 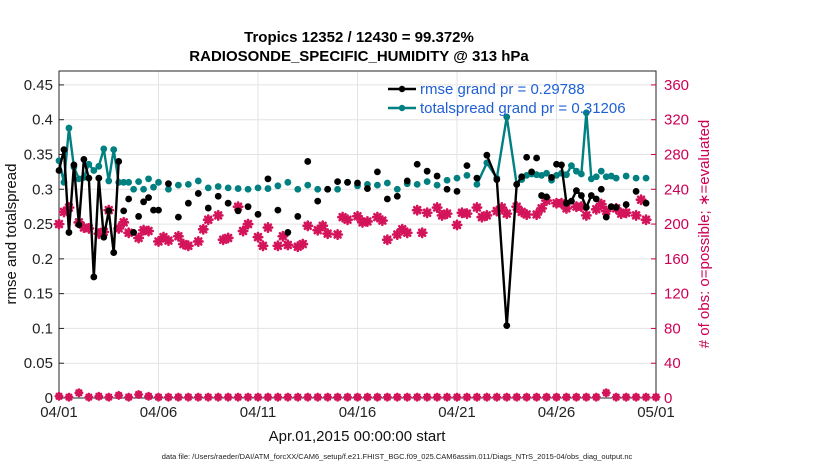 I want to click on chart-title: Tropics 12352 / 12430 = 99.372%, so click(x=359, y=37).